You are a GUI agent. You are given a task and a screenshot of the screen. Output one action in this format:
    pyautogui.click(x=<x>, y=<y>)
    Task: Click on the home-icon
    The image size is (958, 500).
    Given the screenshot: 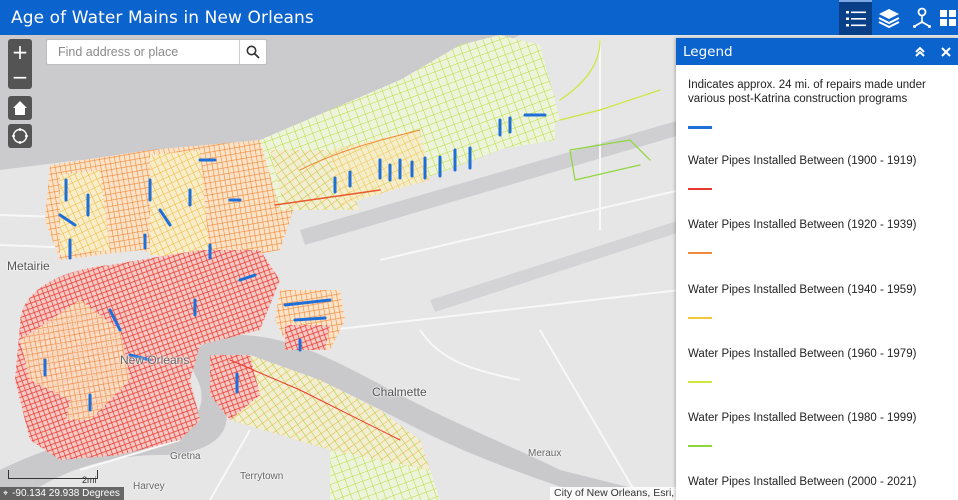 What is the action you would take?
    pyautogui.click(x=20, y=108)
    